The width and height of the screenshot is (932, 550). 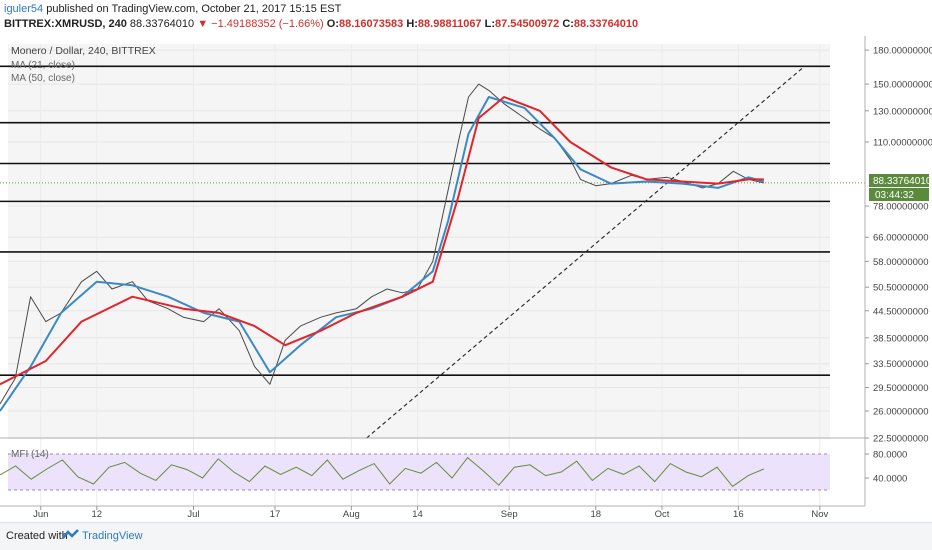 What do you see at coordinates (819, 514) in the screenshot?
I see `time-tick-label: Nov` at bounding box center [819, 514].